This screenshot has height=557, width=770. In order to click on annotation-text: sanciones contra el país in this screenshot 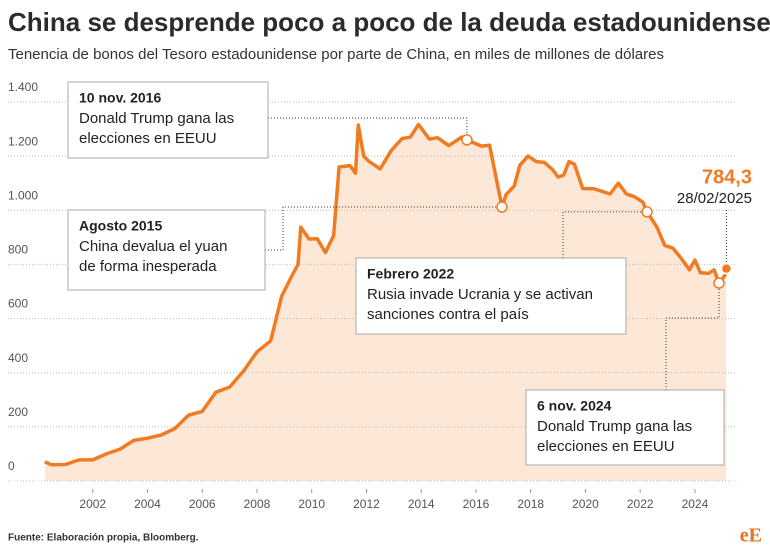, I will do `click(448, 314)`.